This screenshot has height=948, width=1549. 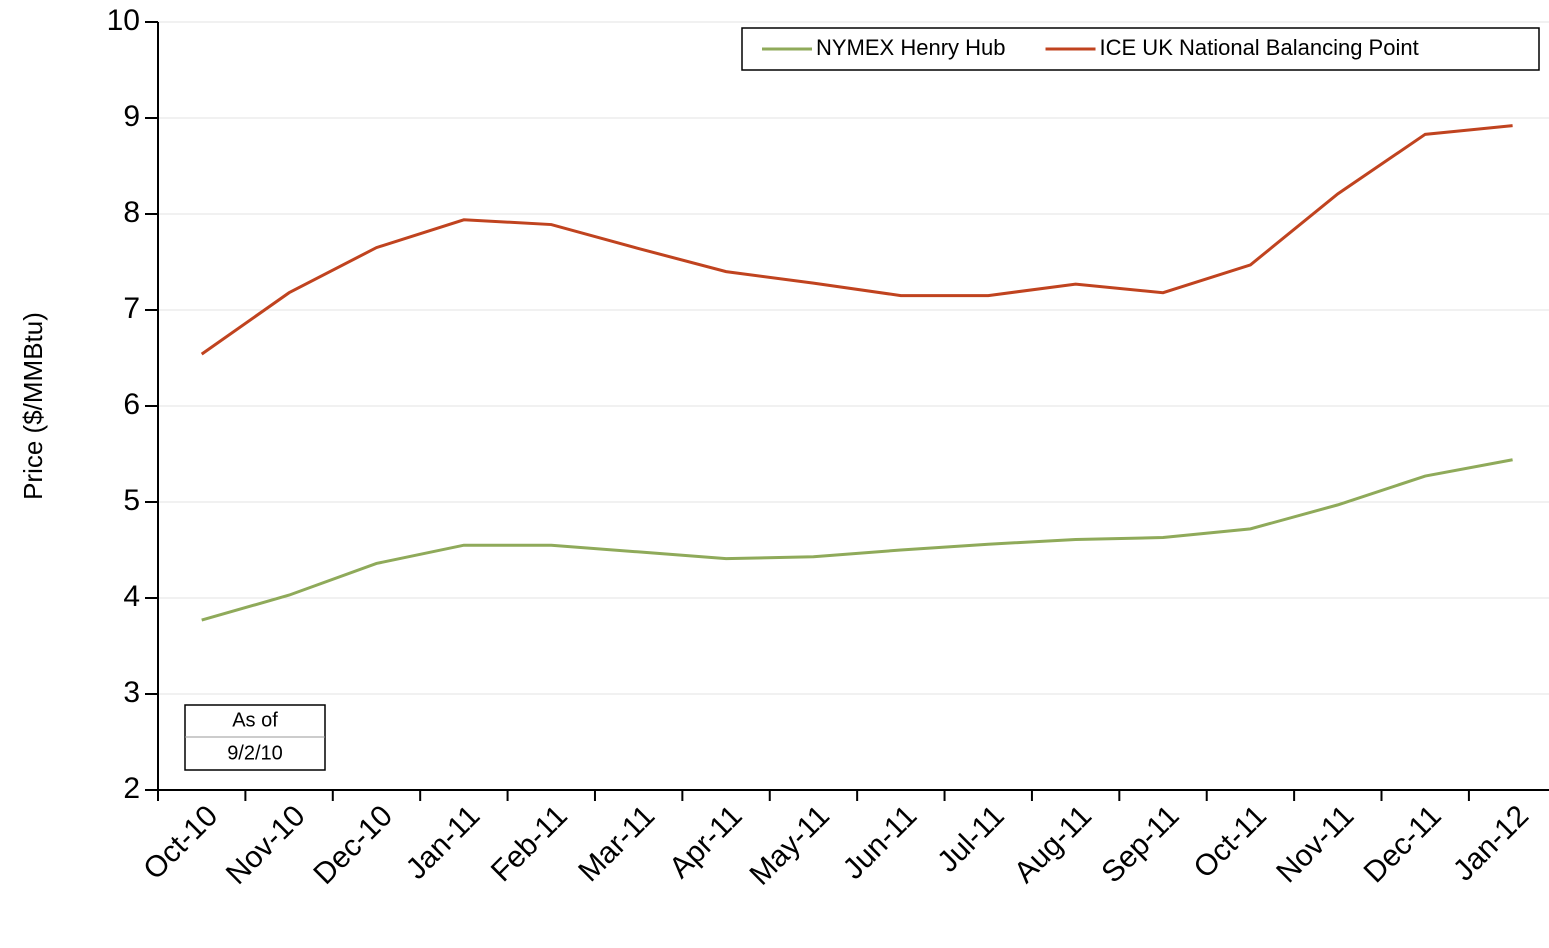 I want to click on legend-label: ICE UK National Balancing Point, so click(x=1259, y=47).